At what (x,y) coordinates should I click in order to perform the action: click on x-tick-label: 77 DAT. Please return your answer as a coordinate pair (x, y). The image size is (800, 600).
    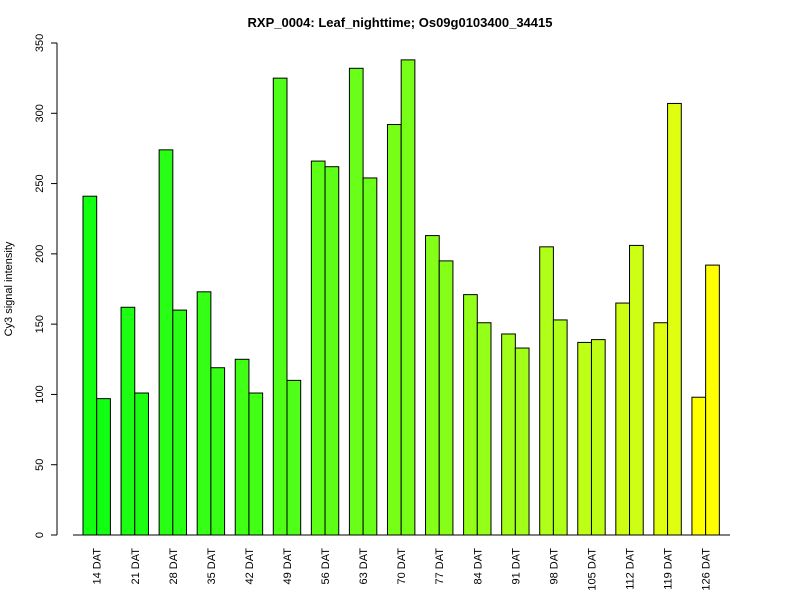
    Looking at the image, I should click on (440, 566).